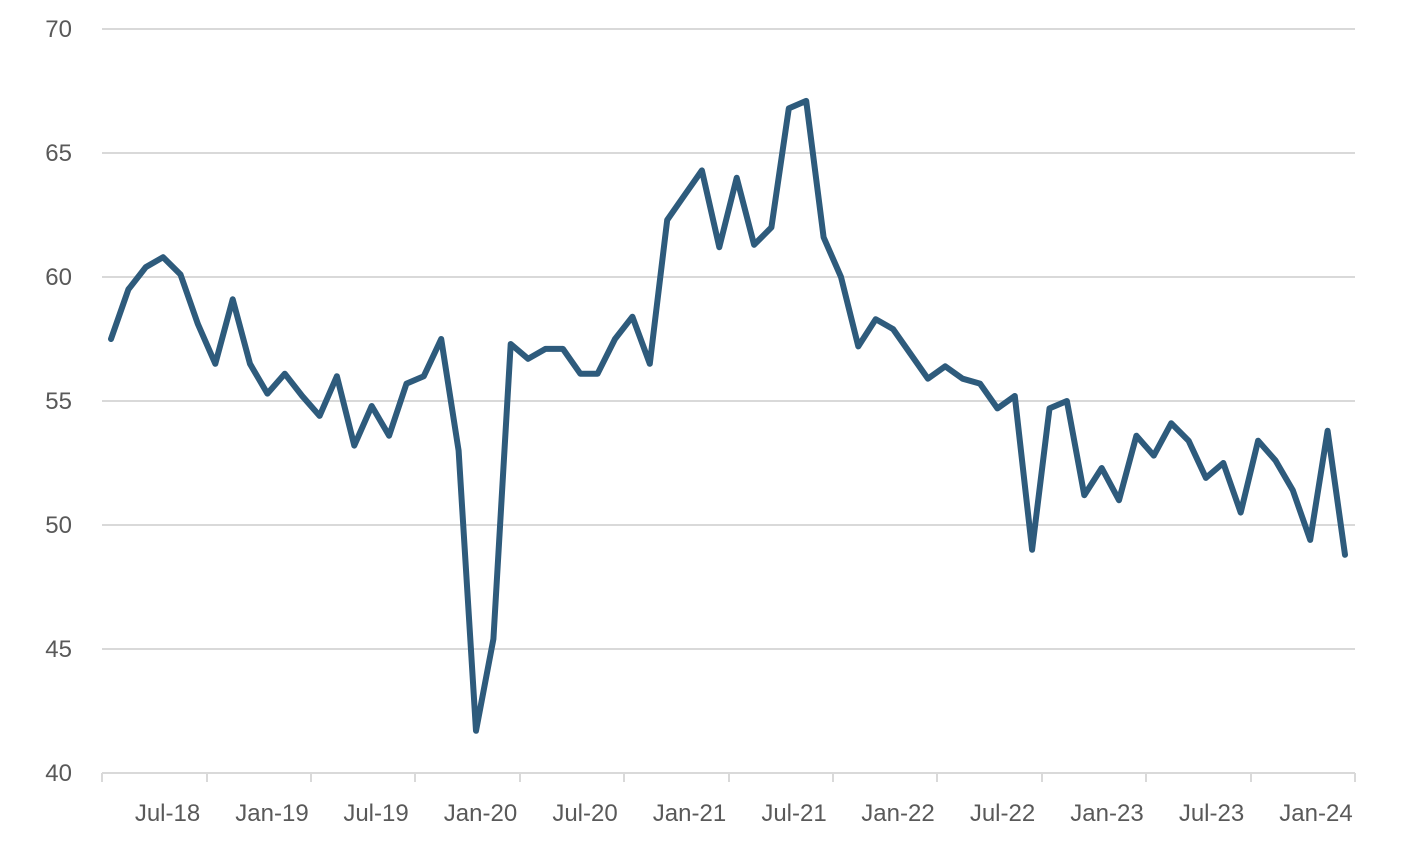 Image resolution: width=1402 pixels, height=861 pixels. Describe the element at coordinates (58, 277) in the screenshot. I see `y-tick-label-60: 60` at that location.